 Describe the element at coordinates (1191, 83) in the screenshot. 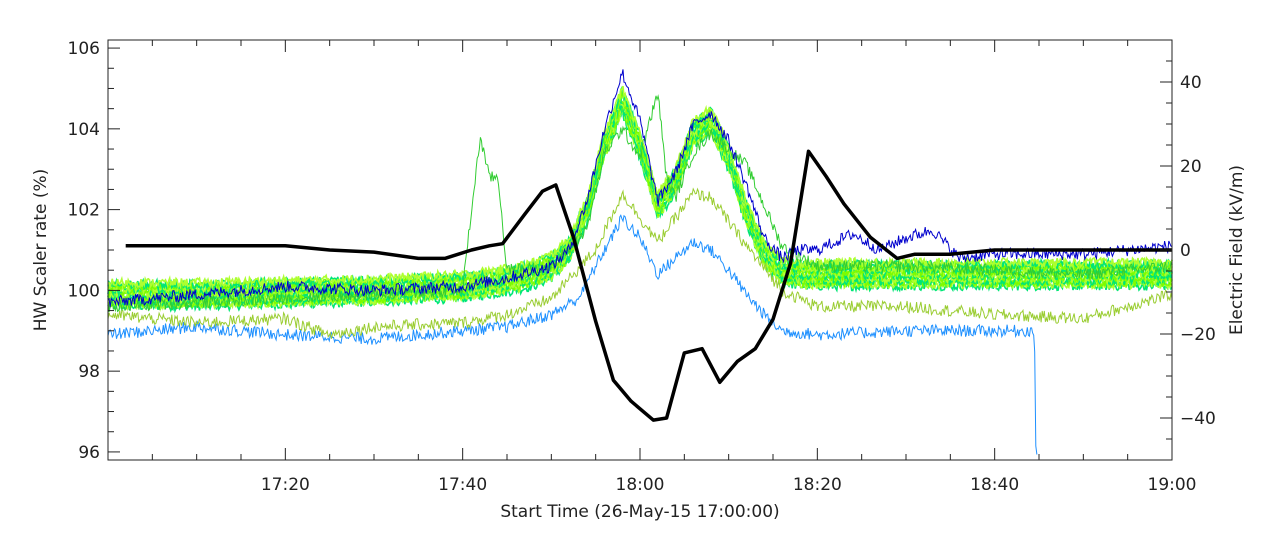

I see `y2-tick-label: 40` at that location.